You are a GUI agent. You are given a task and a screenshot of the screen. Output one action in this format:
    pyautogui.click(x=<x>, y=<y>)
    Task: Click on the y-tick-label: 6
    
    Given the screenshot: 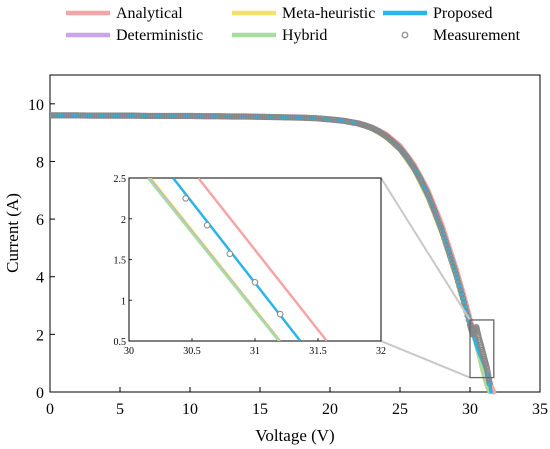 What is the action you would take?
    pyautogui.click(x=40, y=220)
    